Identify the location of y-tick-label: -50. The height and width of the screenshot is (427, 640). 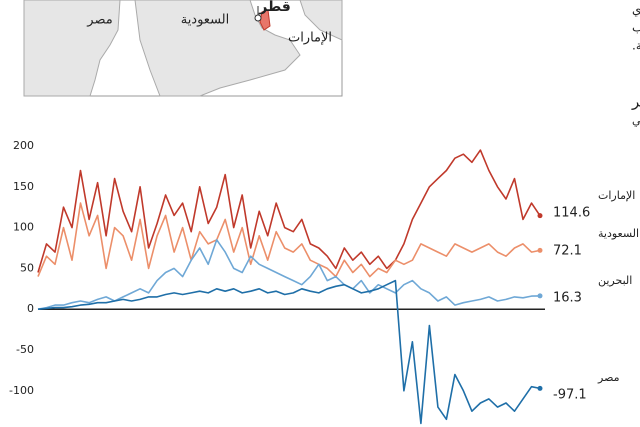
(25, 349).